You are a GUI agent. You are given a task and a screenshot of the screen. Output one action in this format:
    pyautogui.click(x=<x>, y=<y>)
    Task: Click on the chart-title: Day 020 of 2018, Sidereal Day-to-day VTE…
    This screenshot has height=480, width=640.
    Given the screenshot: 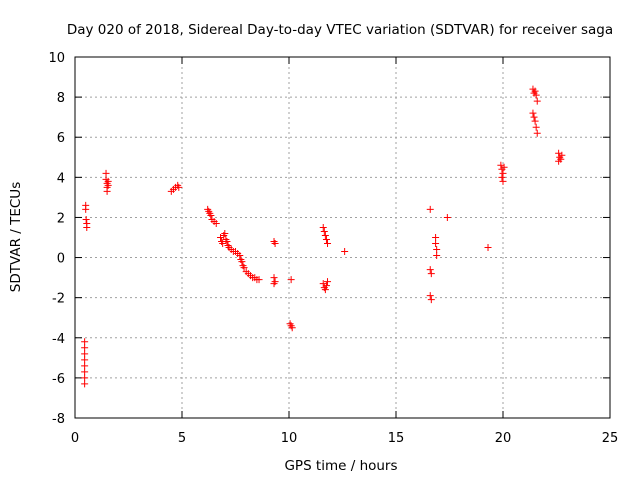 What is the action you would take?
    pyautogui.click(x=340, y=30)
    